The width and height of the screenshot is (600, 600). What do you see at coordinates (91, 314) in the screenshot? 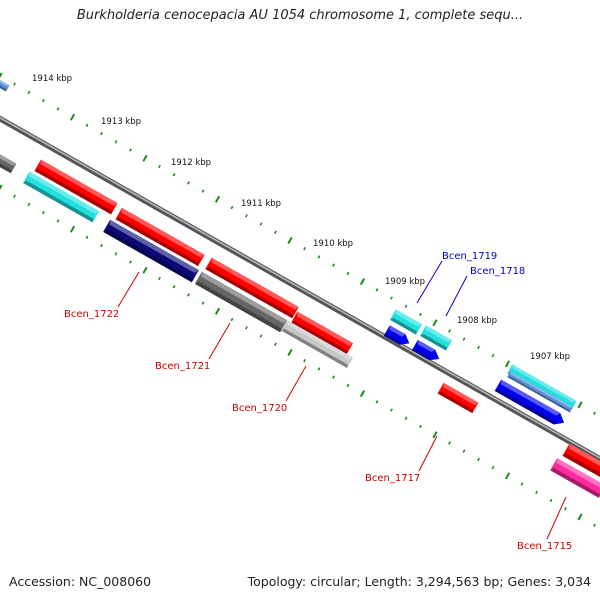
I see `gene-label-bcen-1722: Bcen_1722` at bounding box center [91, 314].